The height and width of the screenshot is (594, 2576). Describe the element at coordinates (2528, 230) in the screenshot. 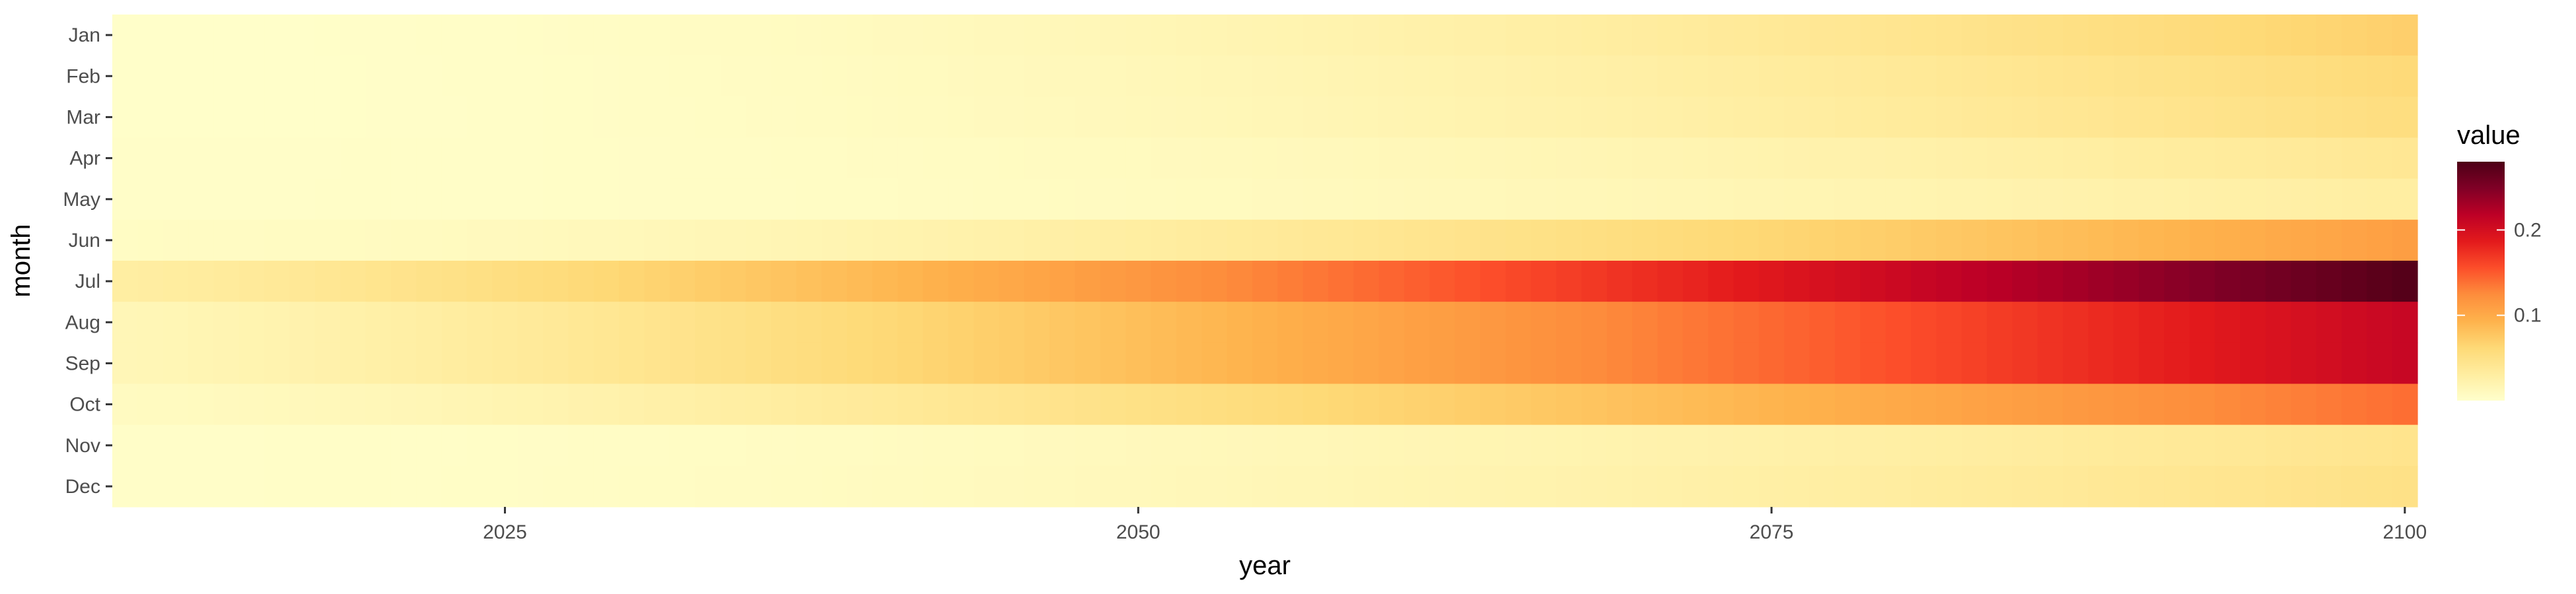

I see `legend-tick-label: 0.2` at that location.